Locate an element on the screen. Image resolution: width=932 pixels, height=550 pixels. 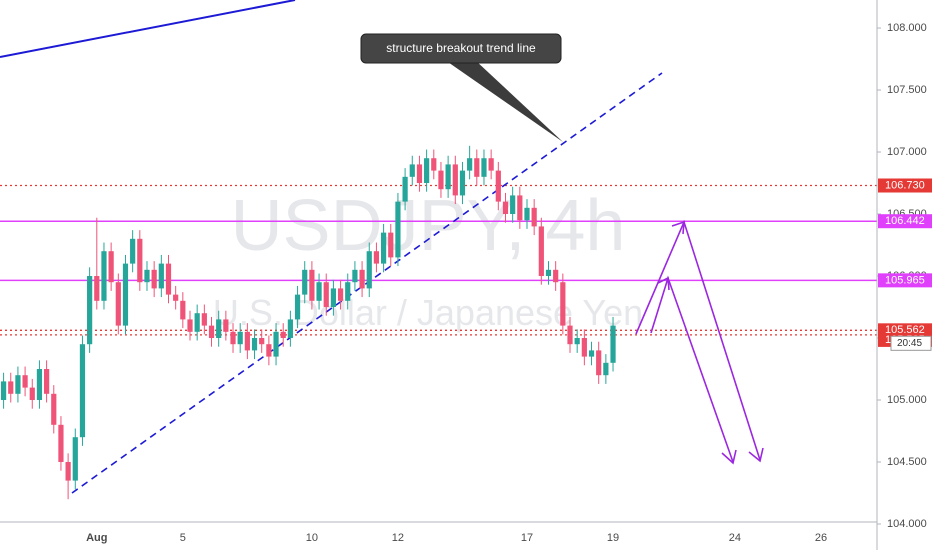
y-tick-label: 108.000 is located at coordinates (907, 28).